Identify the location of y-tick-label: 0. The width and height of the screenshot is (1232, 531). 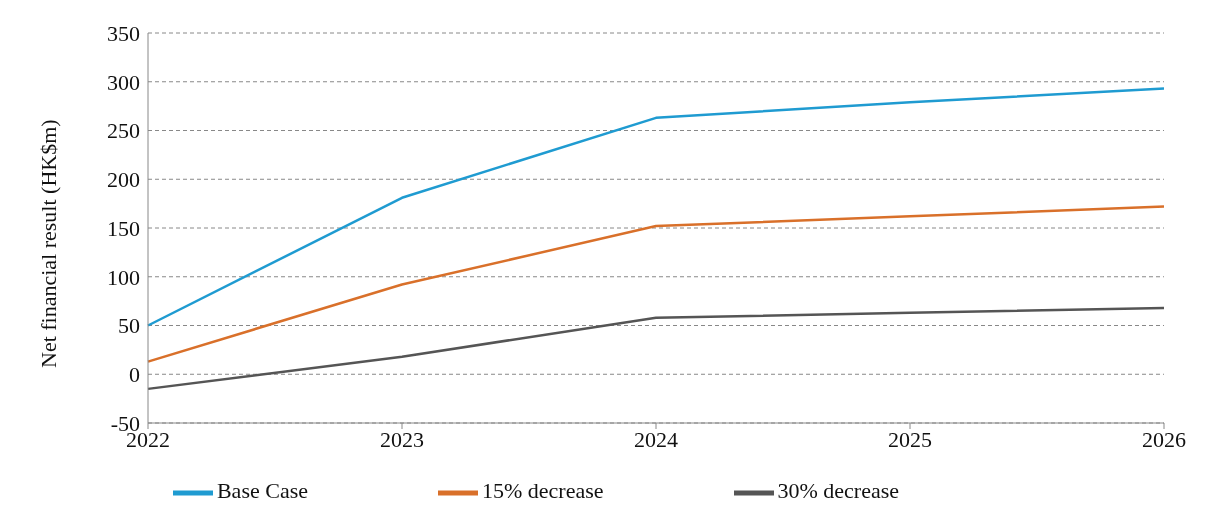
(134, 375).